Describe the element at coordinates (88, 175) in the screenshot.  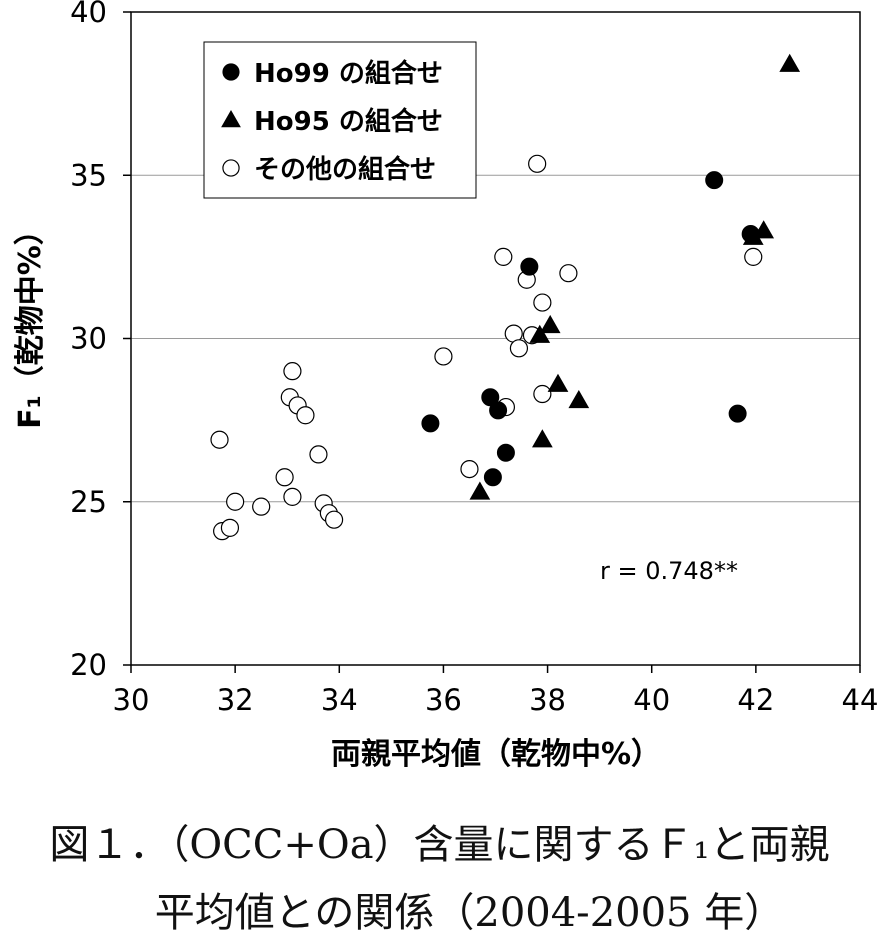
I see `y-tick-label: 35` at that location.